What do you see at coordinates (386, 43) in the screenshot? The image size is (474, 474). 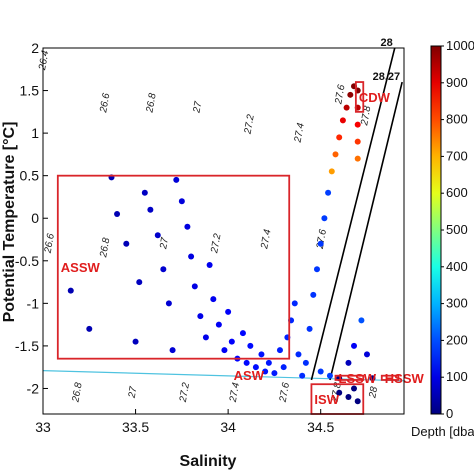 I see `density-line-label: 28` at bounding box center [386, 43].